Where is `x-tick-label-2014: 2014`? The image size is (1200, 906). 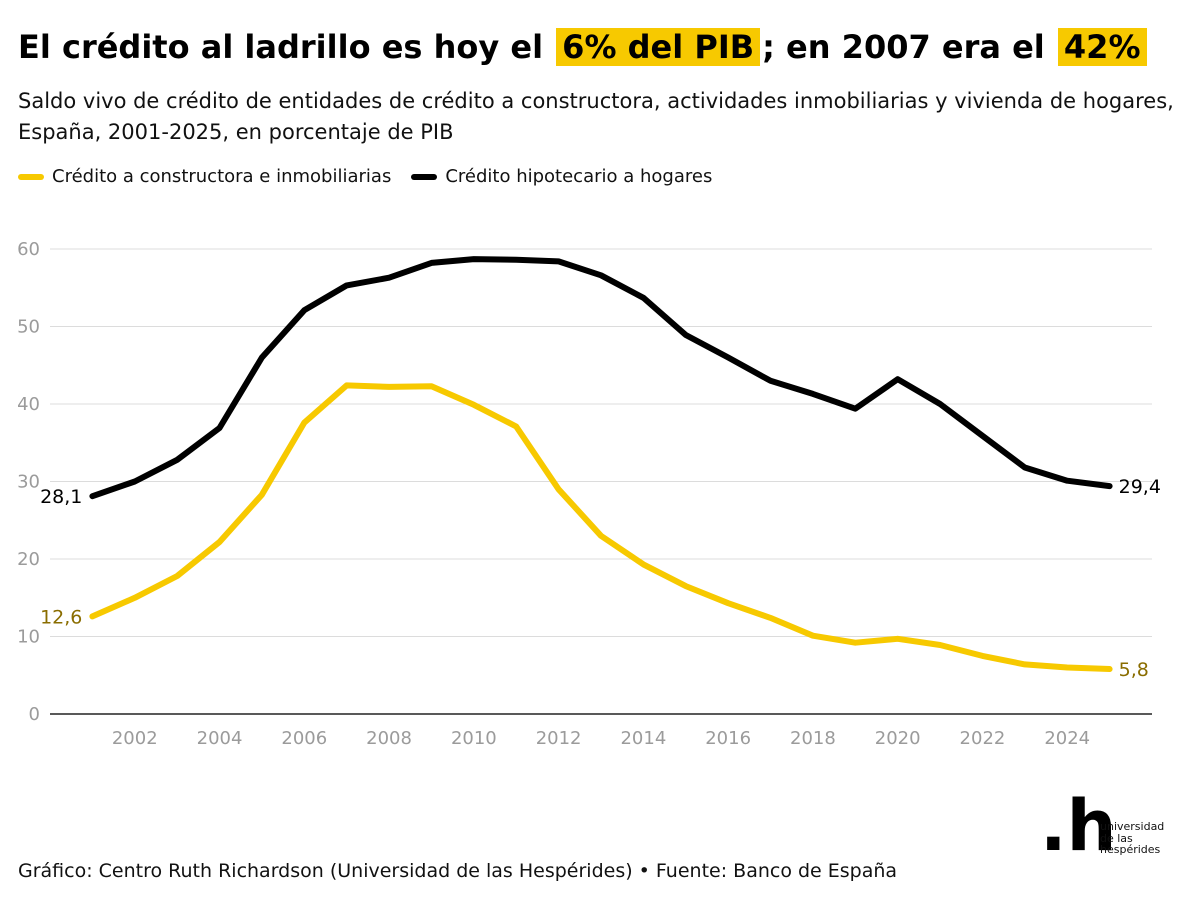 x-tick-label-2014: 2014 is located at coordinates (643, 738).